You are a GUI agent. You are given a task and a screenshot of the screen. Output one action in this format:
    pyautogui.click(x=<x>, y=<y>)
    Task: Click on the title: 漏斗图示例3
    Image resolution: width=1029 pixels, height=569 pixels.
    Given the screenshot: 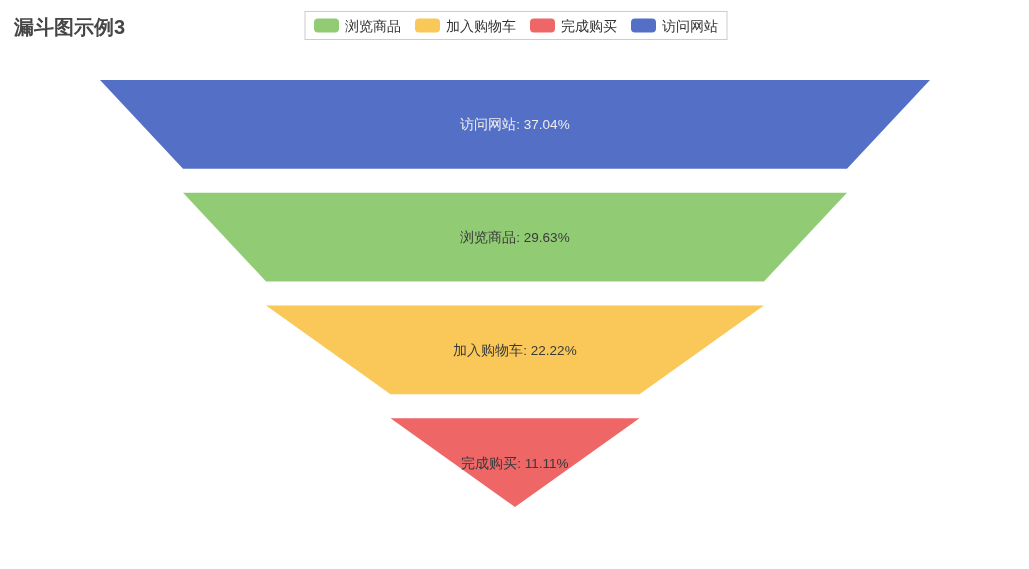 What is the action you would take?
    pyautogui.click(x=70, y=27)
    